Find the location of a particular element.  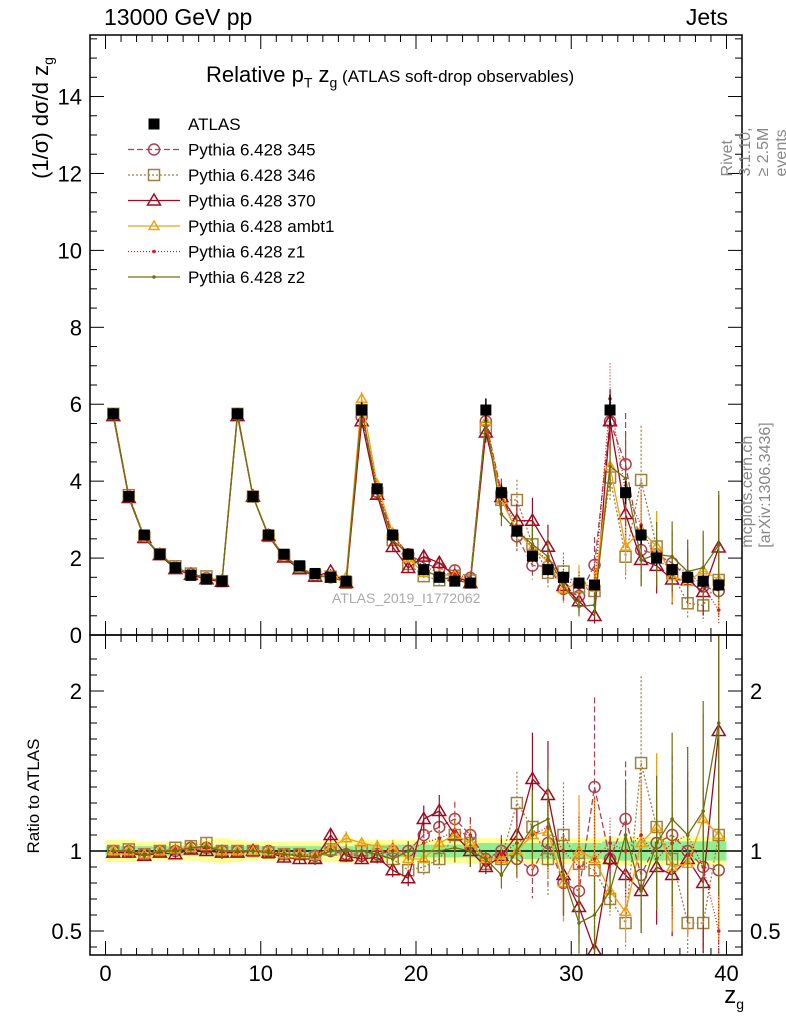

title-mid: z is located at coordinates (321, 74).